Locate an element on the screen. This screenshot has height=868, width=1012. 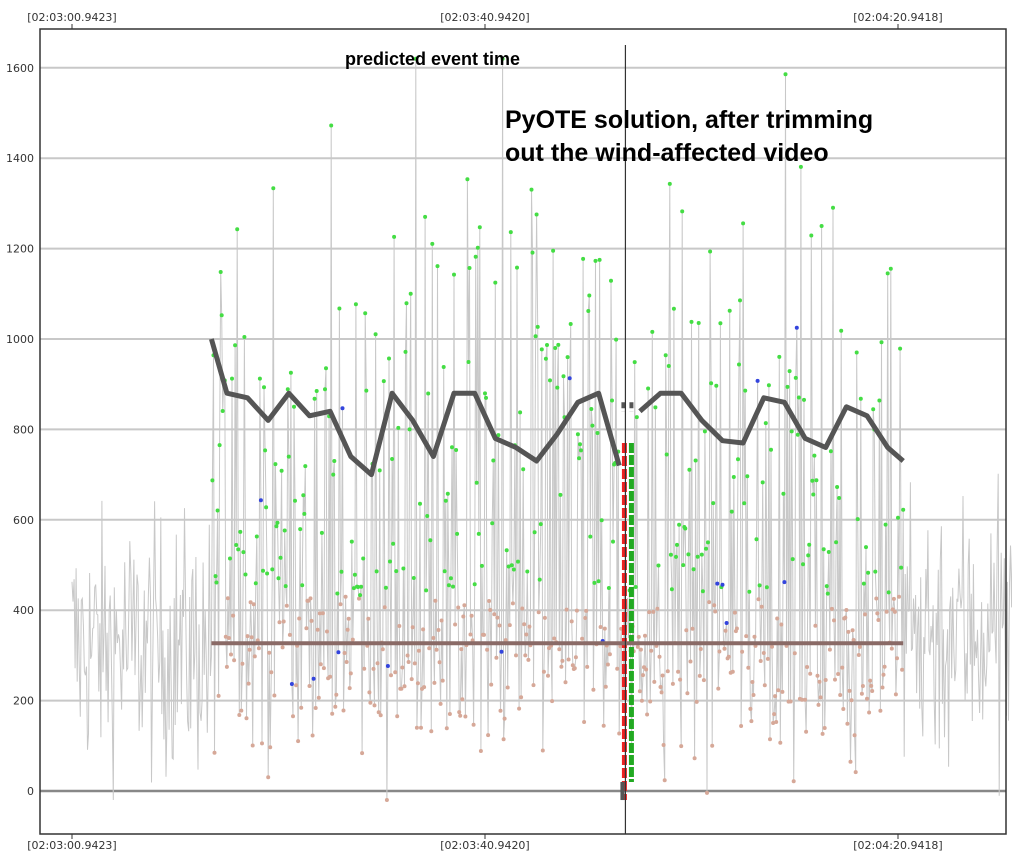
y-tick-label: 200 is located at coordinates (23, 701).